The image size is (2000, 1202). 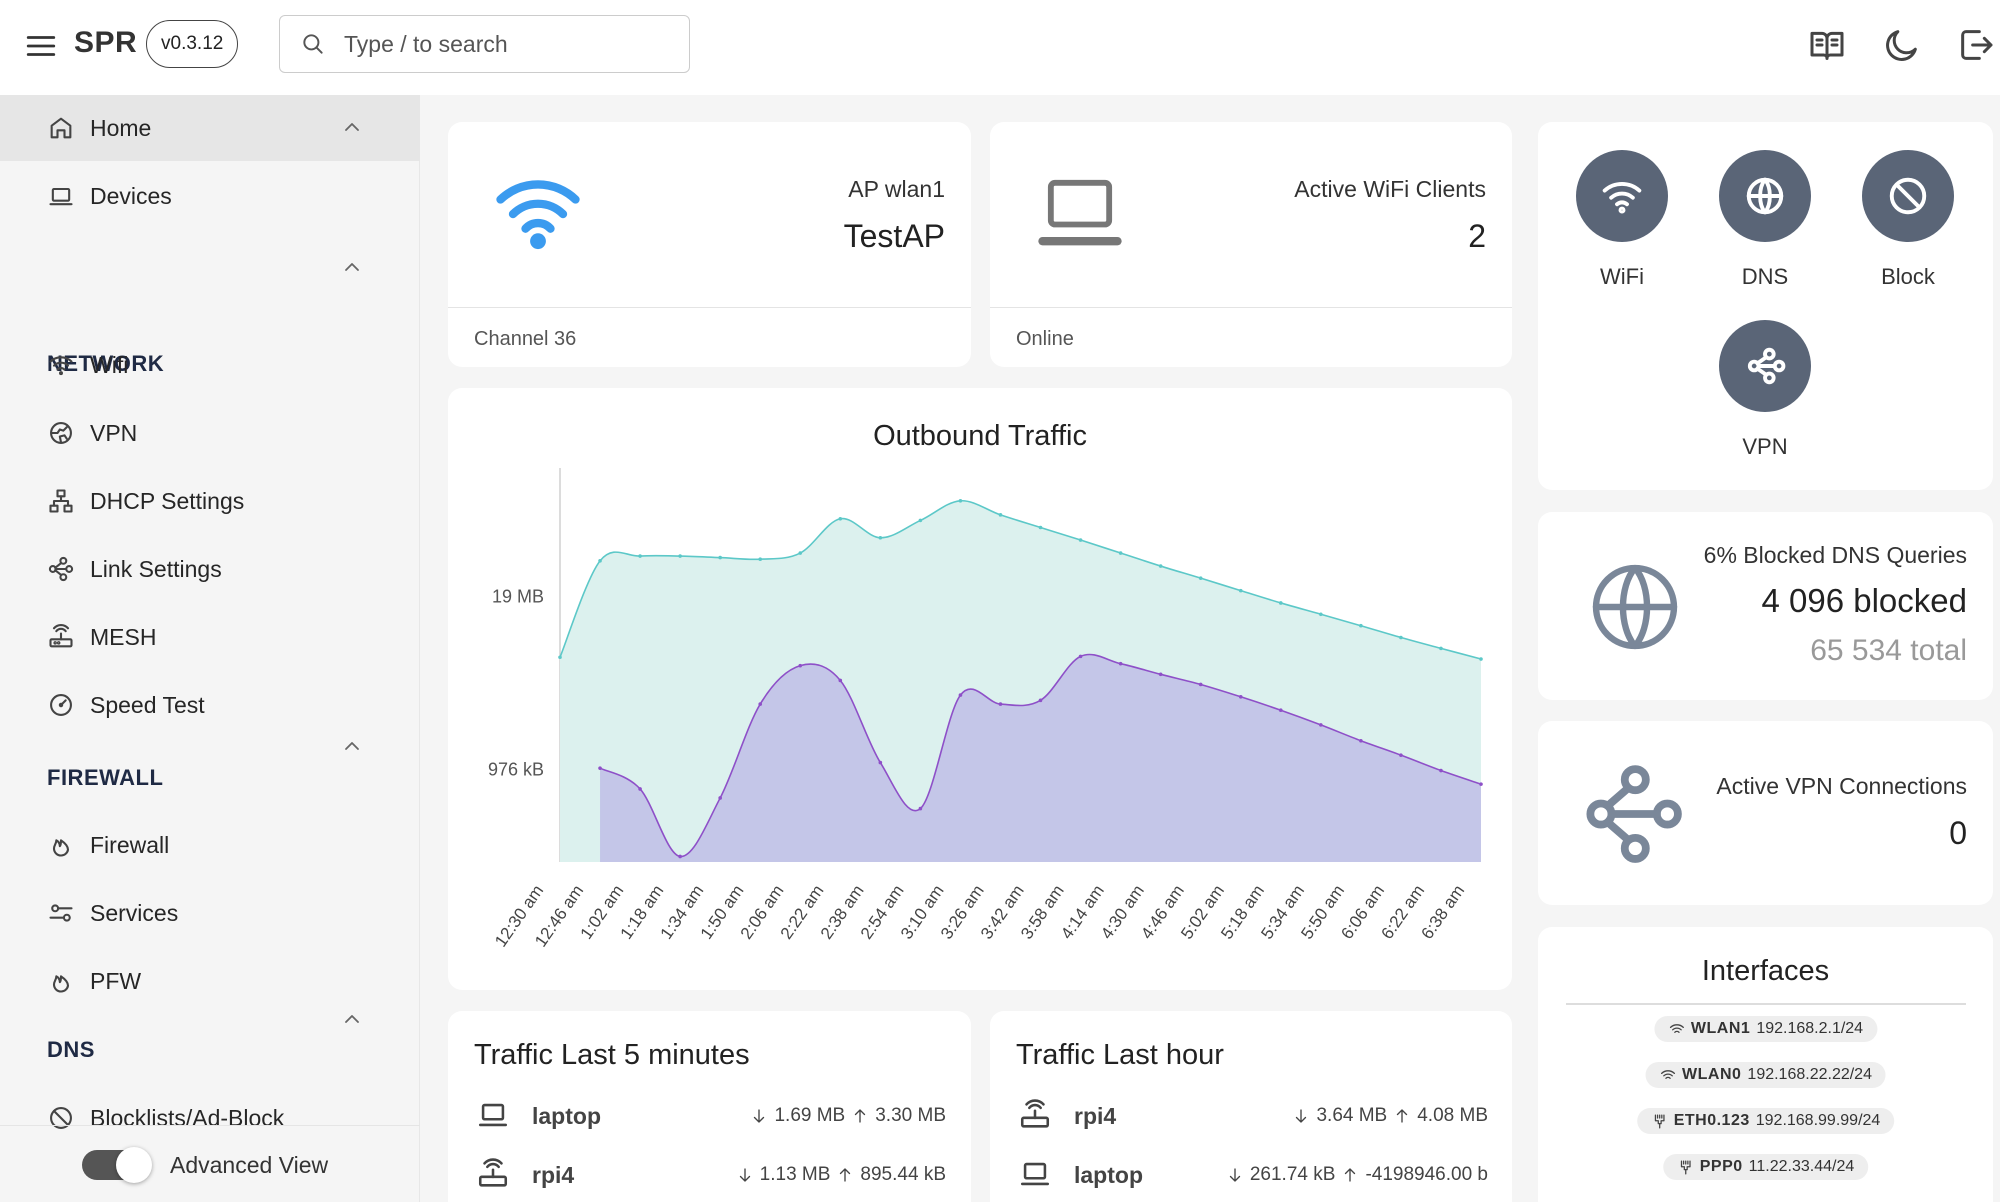 What do you see at coordinates (504, 44) in the screenshot?
I see `search-input` at bounding box center [504, 44].